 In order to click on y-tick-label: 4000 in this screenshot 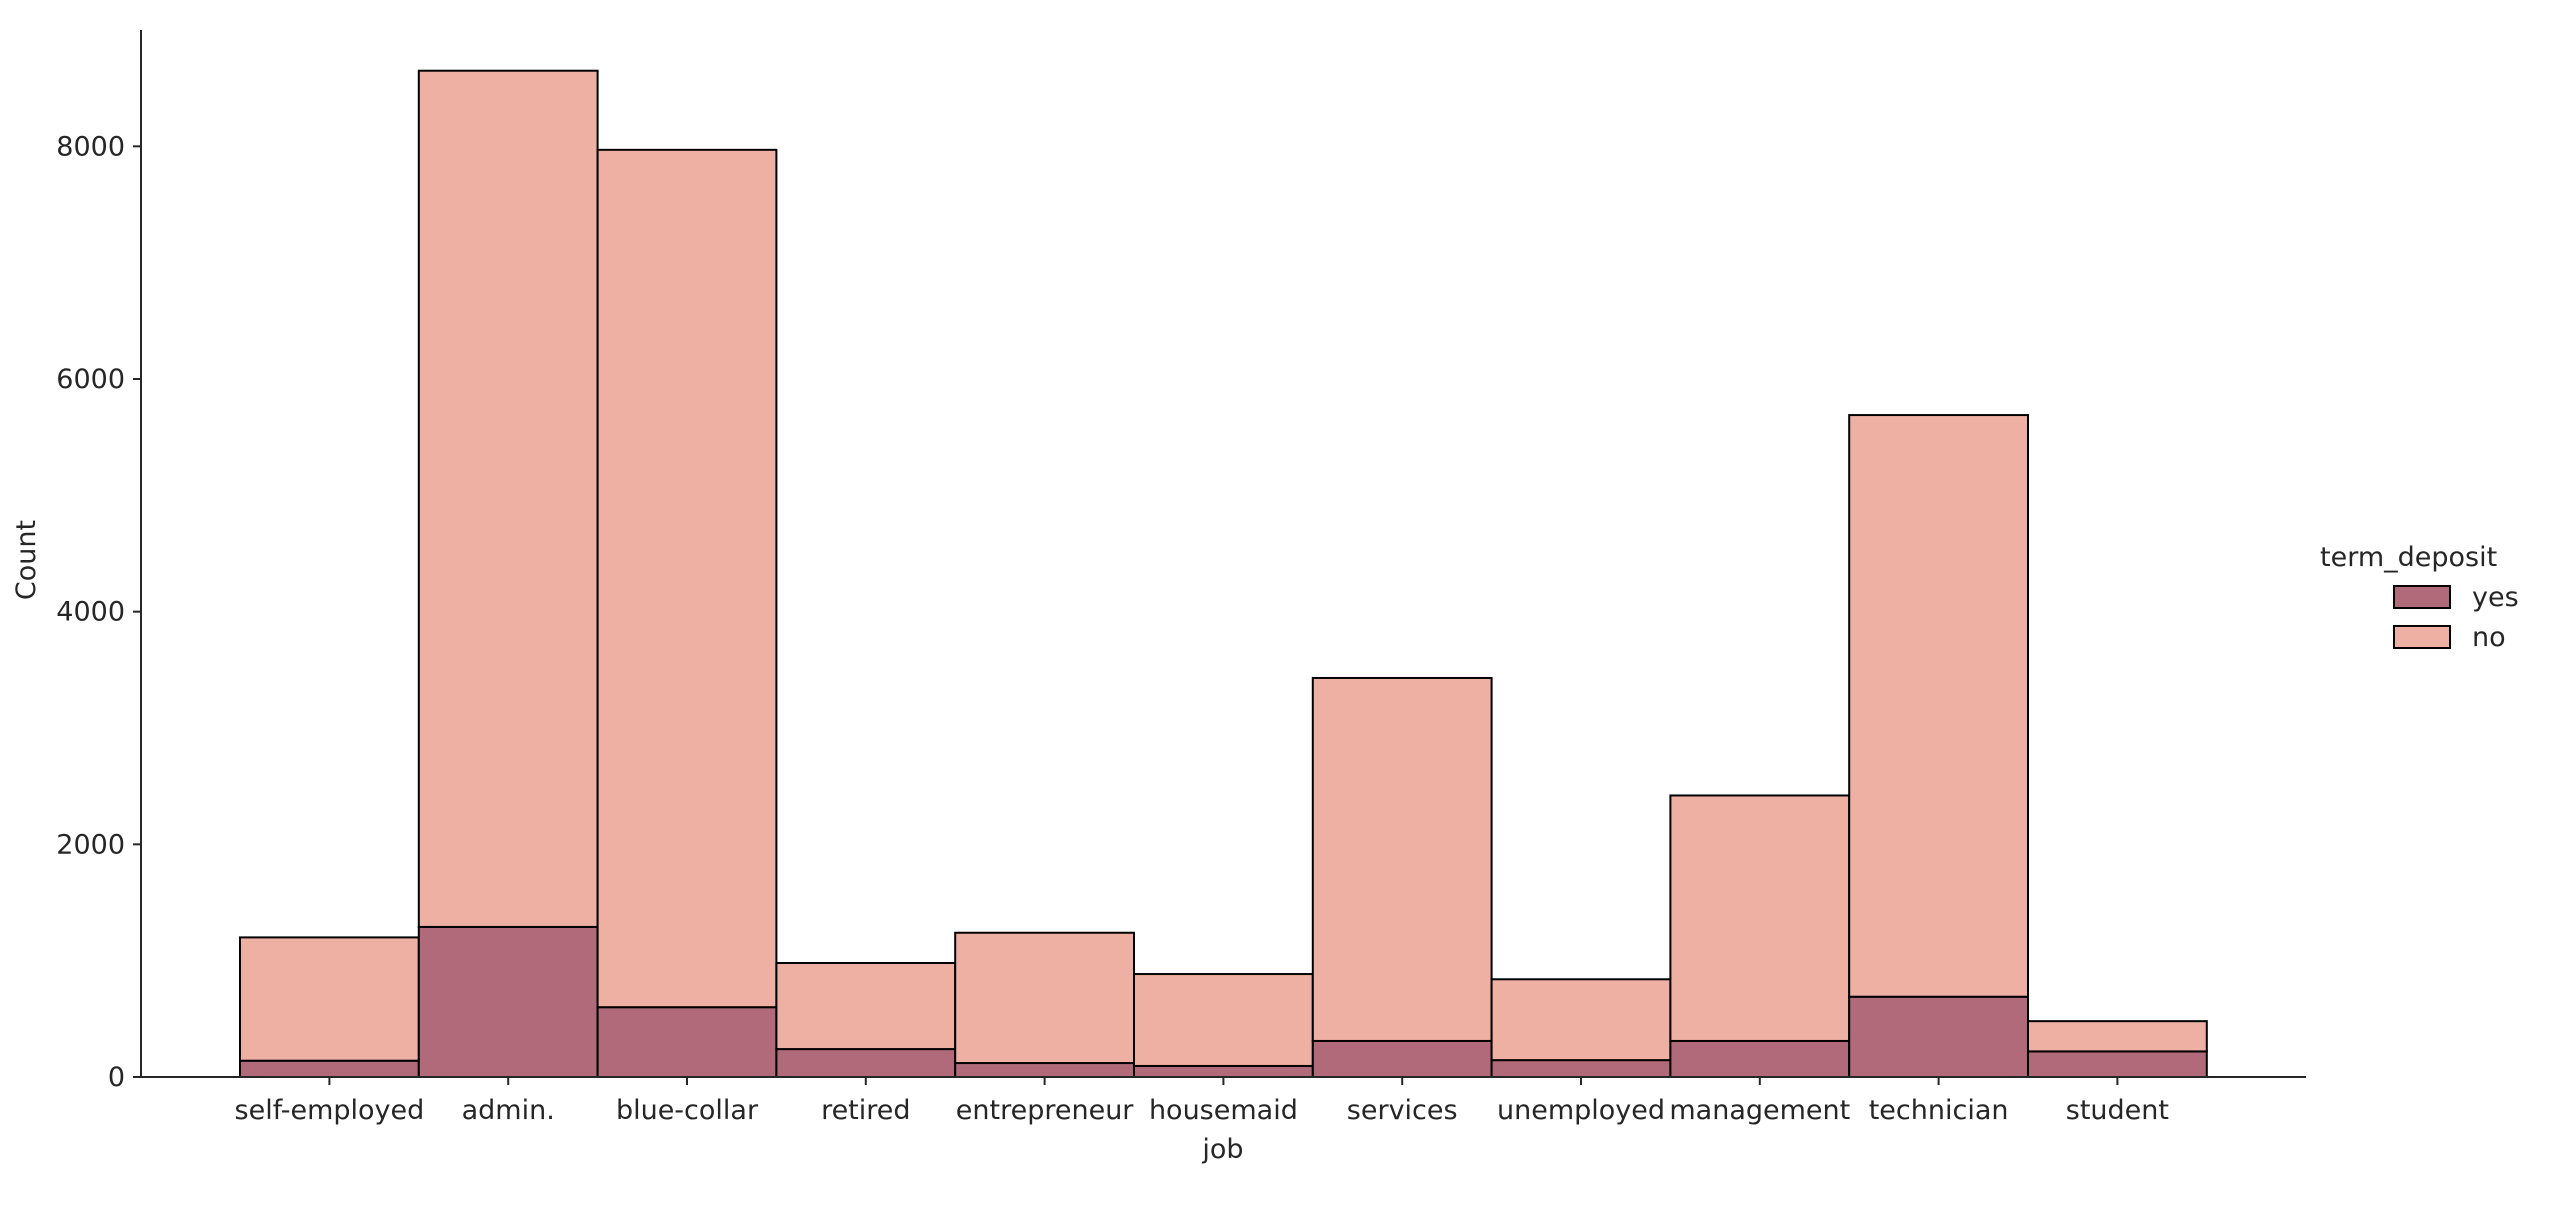, I will do `click(90, 612)`.